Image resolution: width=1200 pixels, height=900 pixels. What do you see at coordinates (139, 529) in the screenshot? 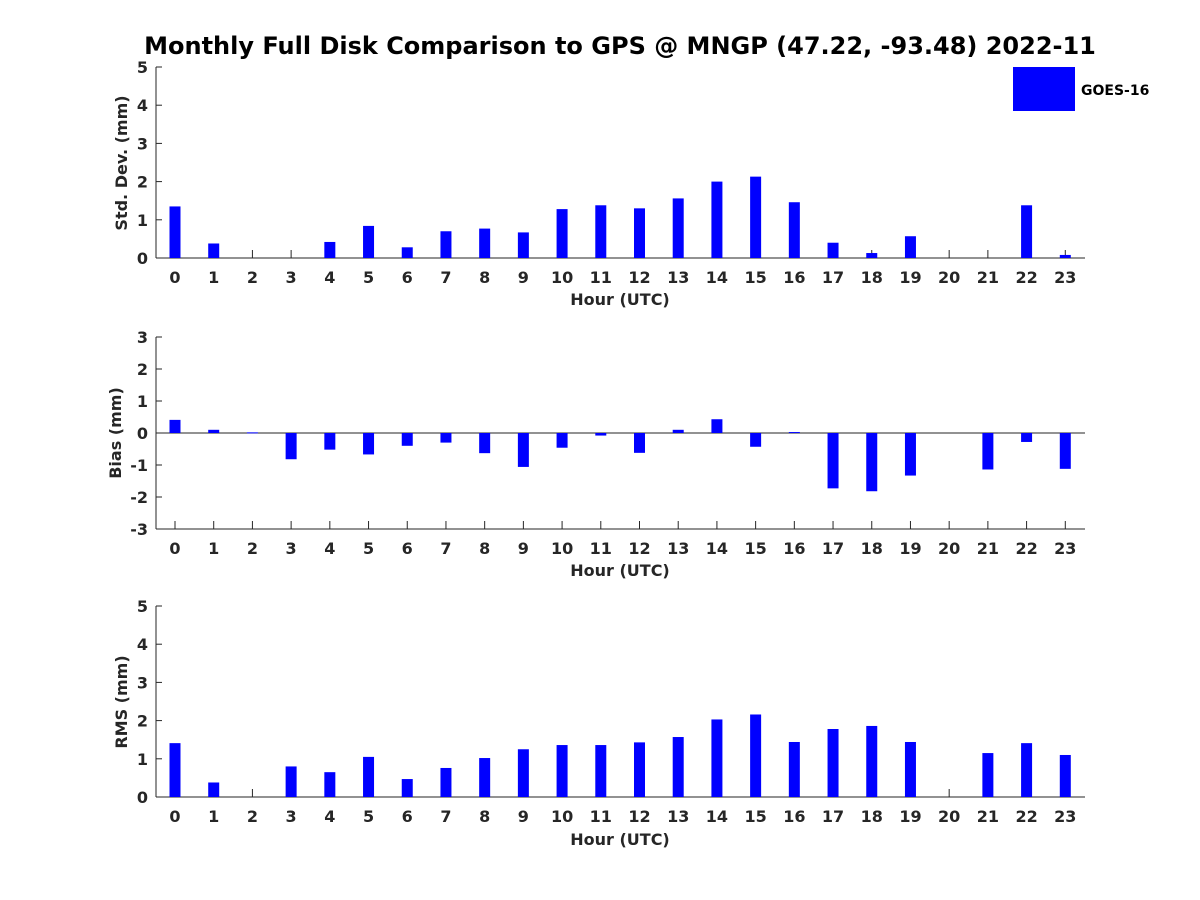
I see `y-tick-label: -3` at bounding box center [139, 529].